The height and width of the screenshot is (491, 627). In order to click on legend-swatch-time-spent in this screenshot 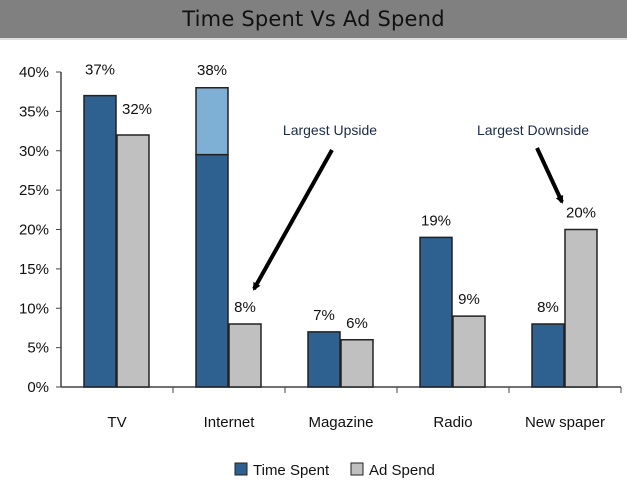, I will do `click(241, 469)`.